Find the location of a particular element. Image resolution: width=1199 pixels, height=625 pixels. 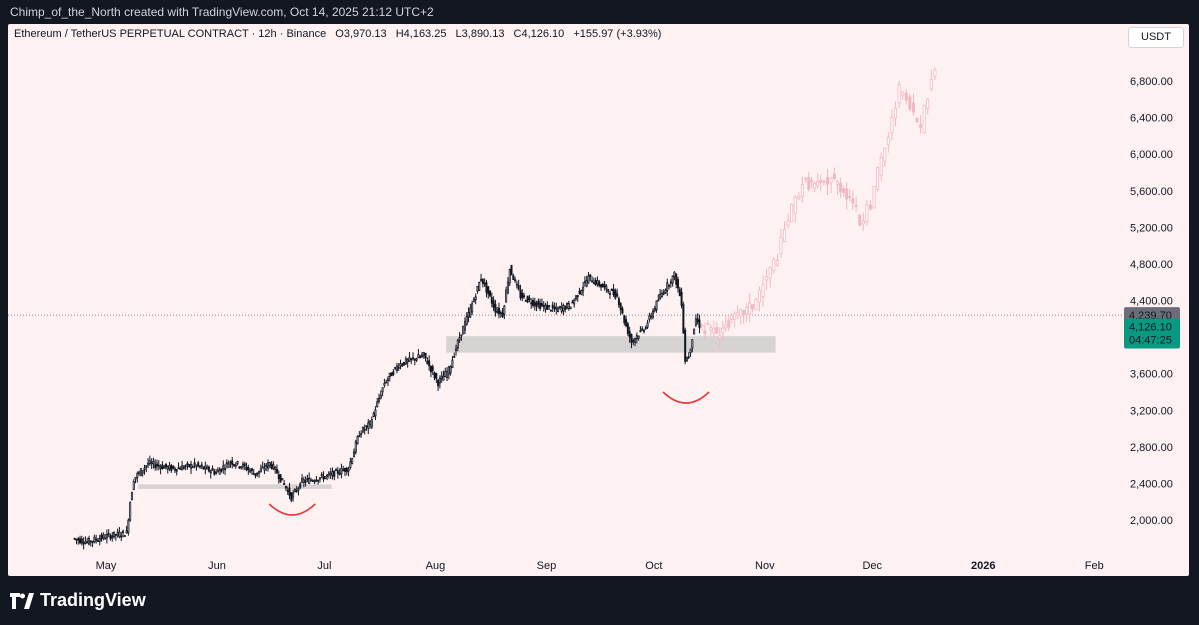

price-labels: 4,239.70 4,126.10 04:47:25 is located at coordinates (1152, 328).